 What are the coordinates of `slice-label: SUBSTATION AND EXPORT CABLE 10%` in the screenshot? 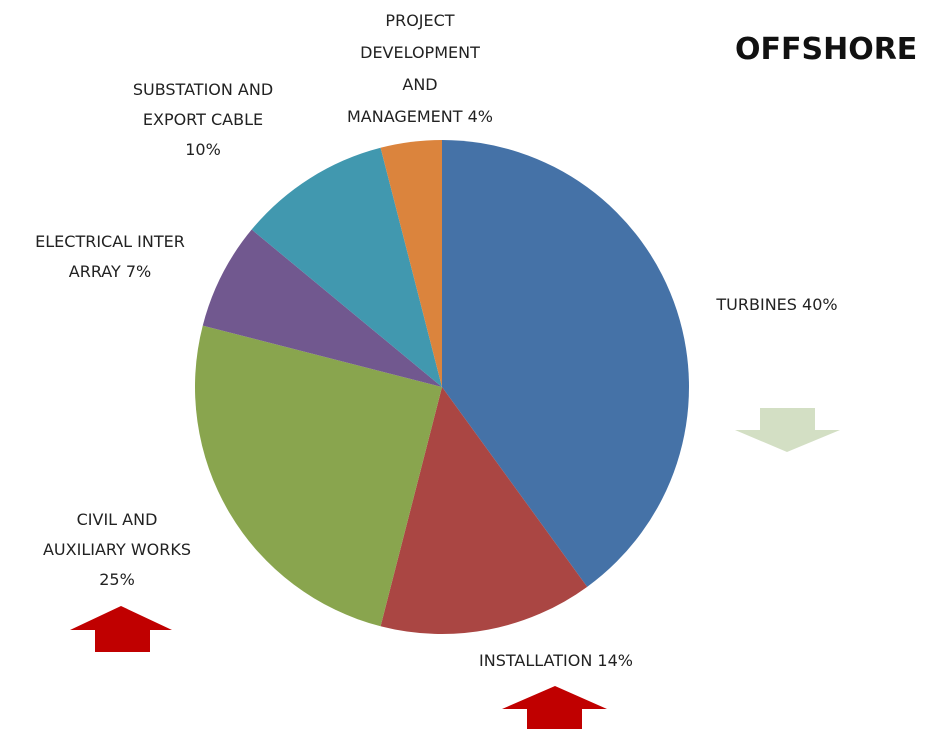 It's located at (203, 120).